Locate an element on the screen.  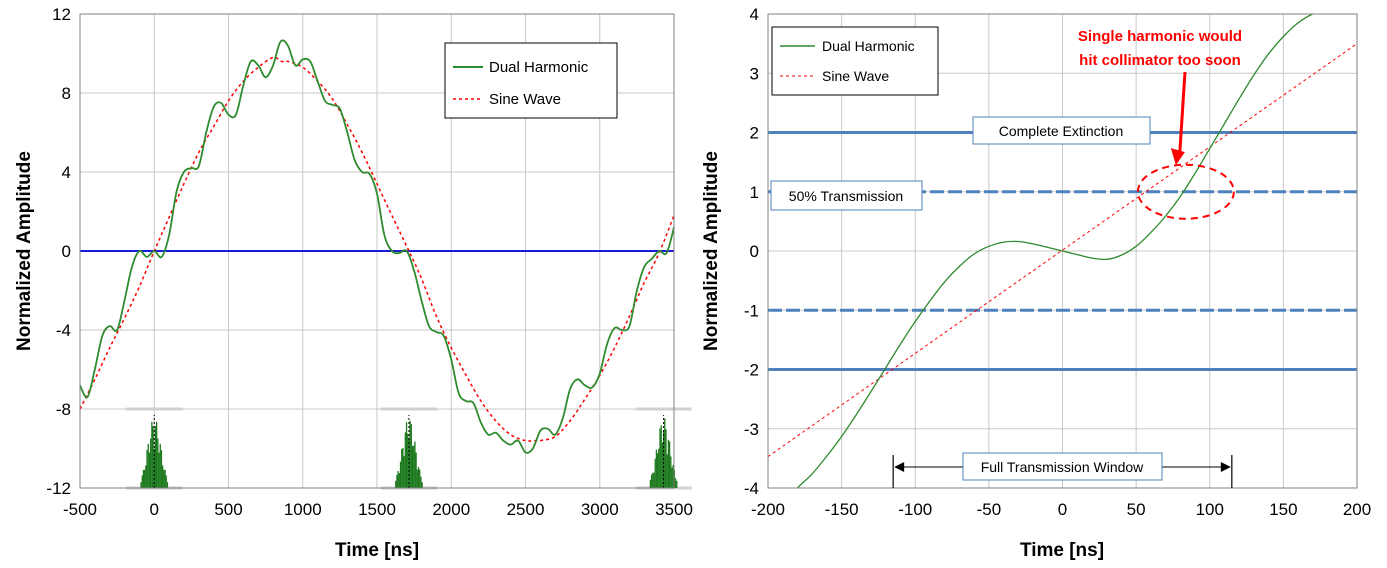
left-y-axis-label: Normalized Amplitude is located at coordinates (24, 251).